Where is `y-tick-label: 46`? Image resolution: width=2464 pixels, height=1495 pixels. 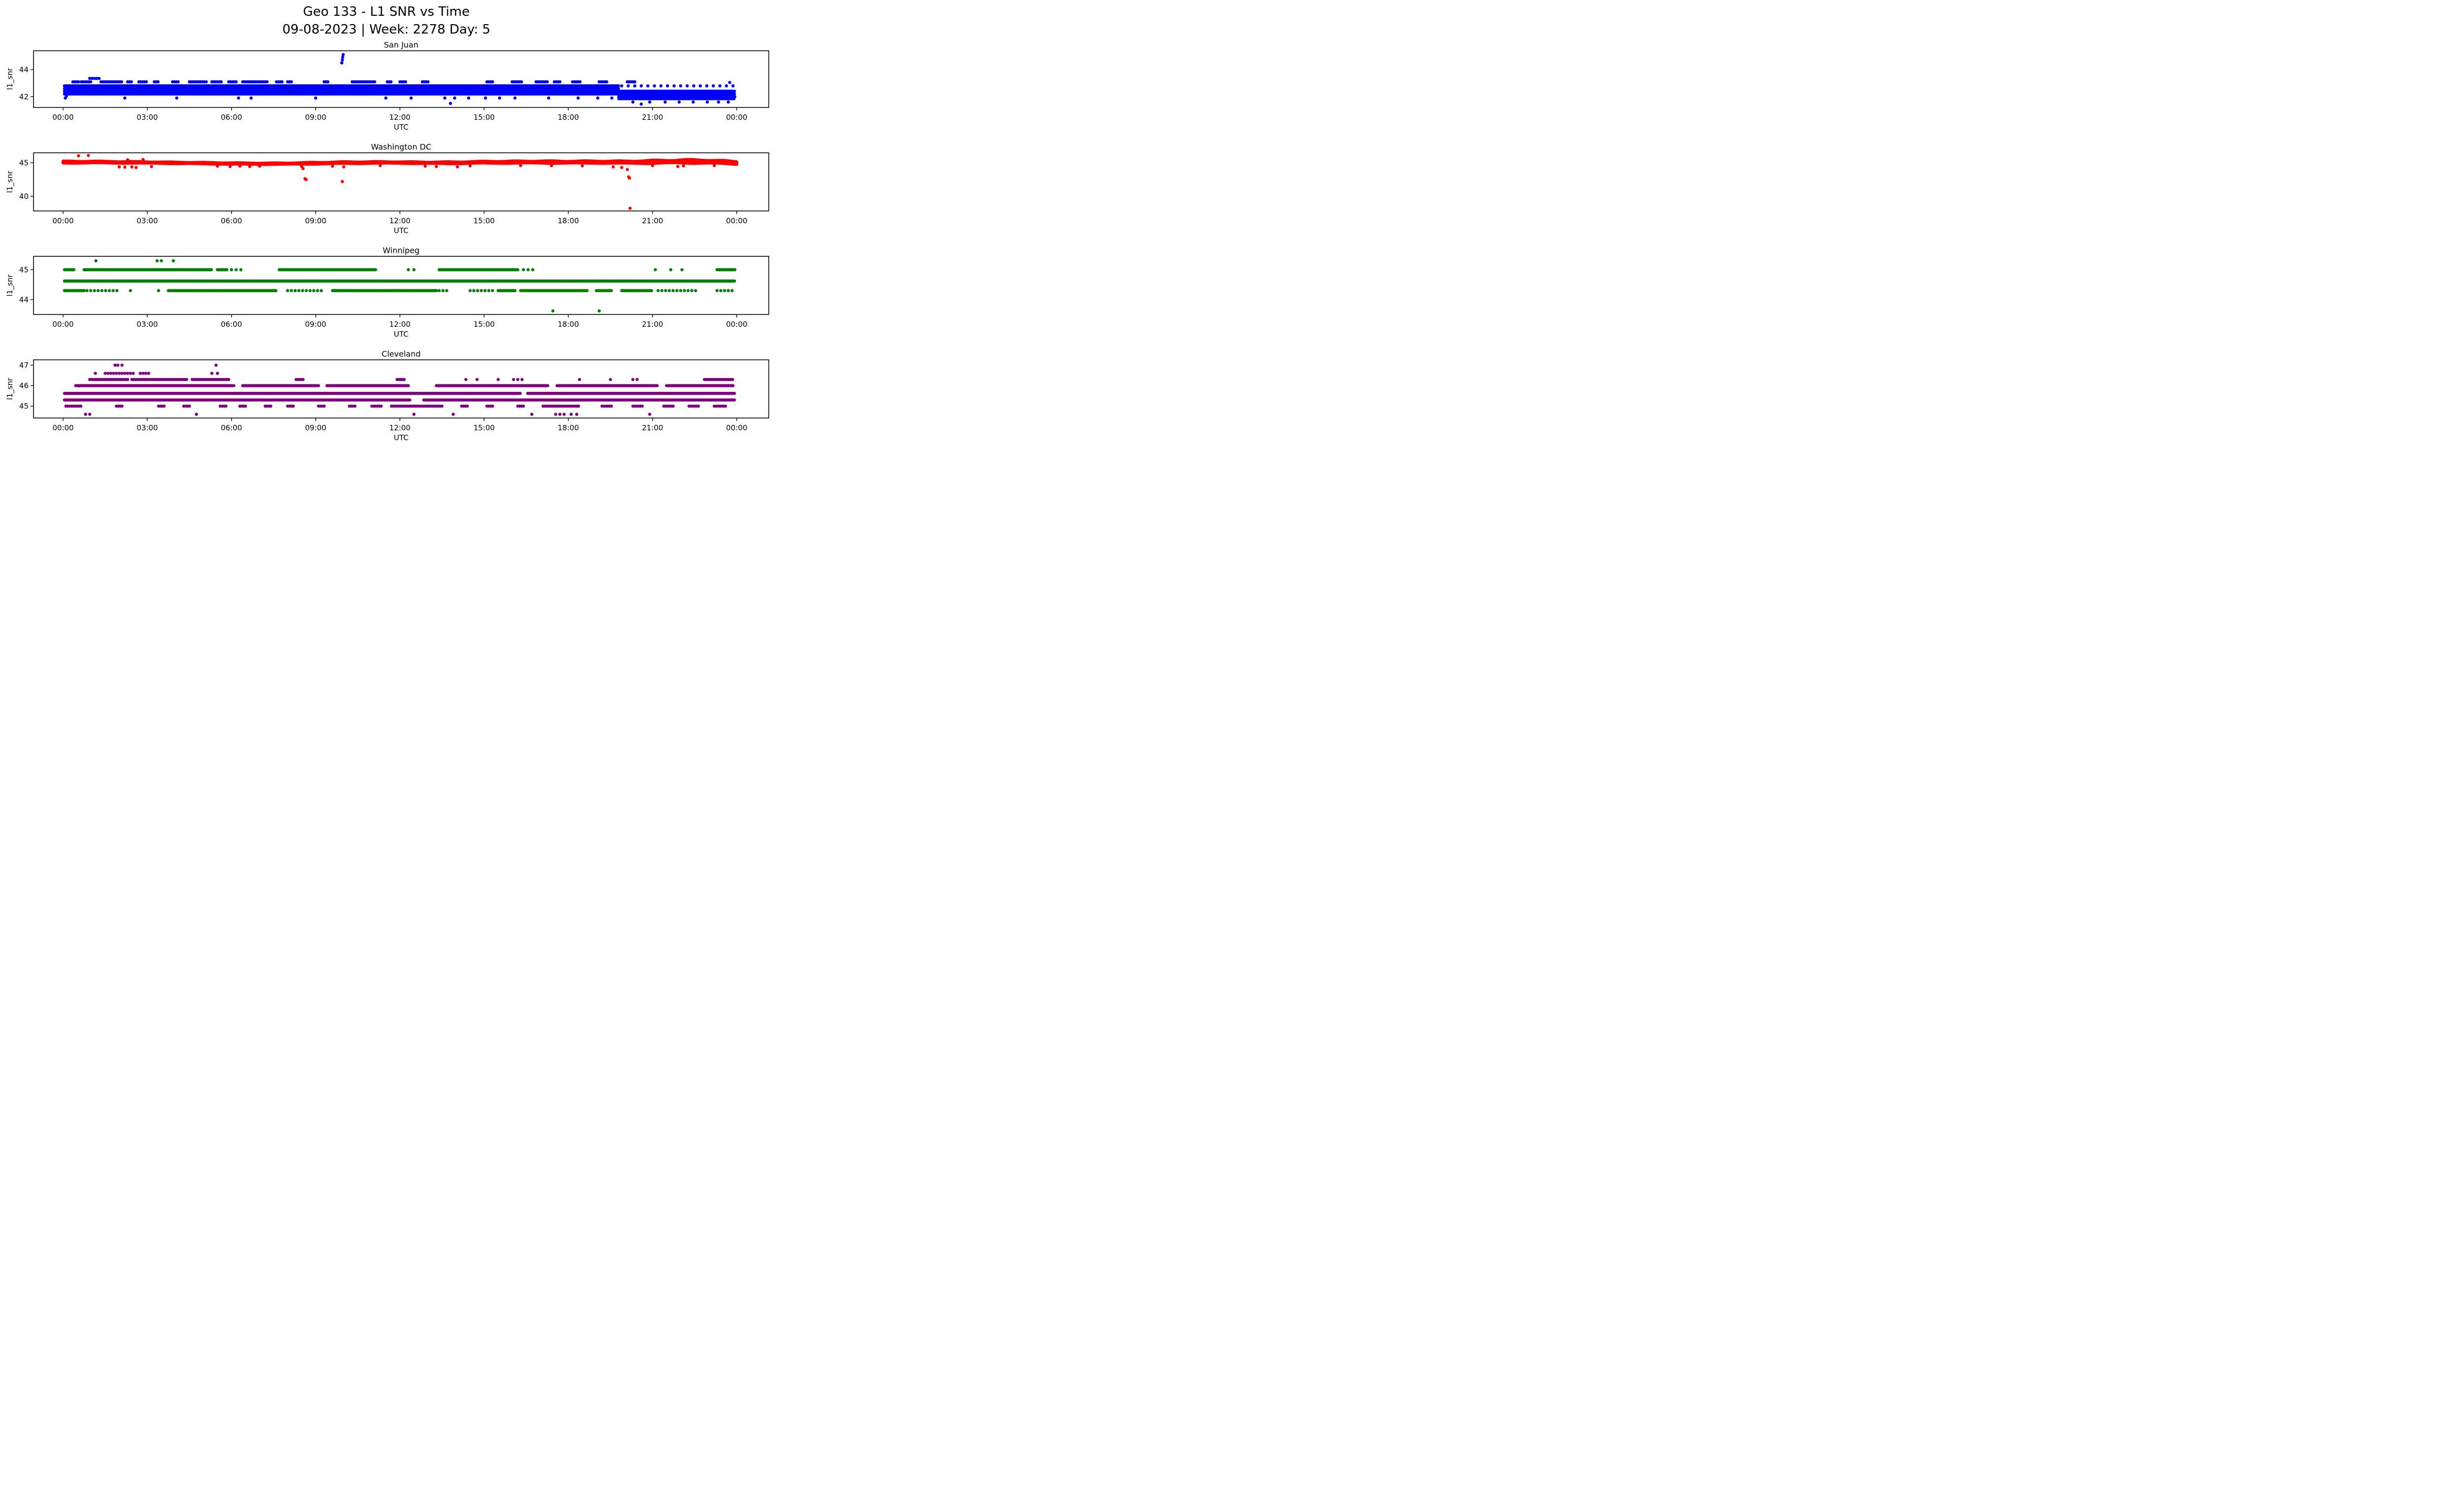 y-tick-label: 46 is located at coordinates (24, 386).